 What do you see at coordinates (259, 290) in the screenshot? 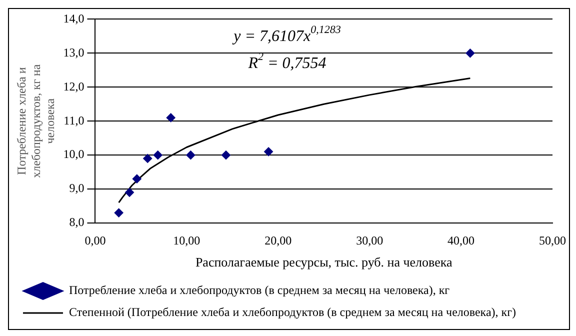
I see `legend-label: Потребление хлеба и хлебопродуктов (в среднем за месяц на человека), кг` at bounding box center [259, 290].